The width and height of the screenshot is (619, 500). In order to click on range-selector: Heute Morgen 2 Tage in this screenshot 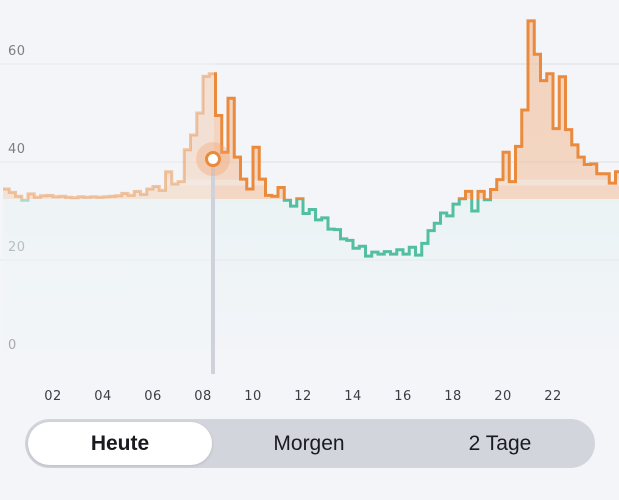, I will do `click(310, 443)`.